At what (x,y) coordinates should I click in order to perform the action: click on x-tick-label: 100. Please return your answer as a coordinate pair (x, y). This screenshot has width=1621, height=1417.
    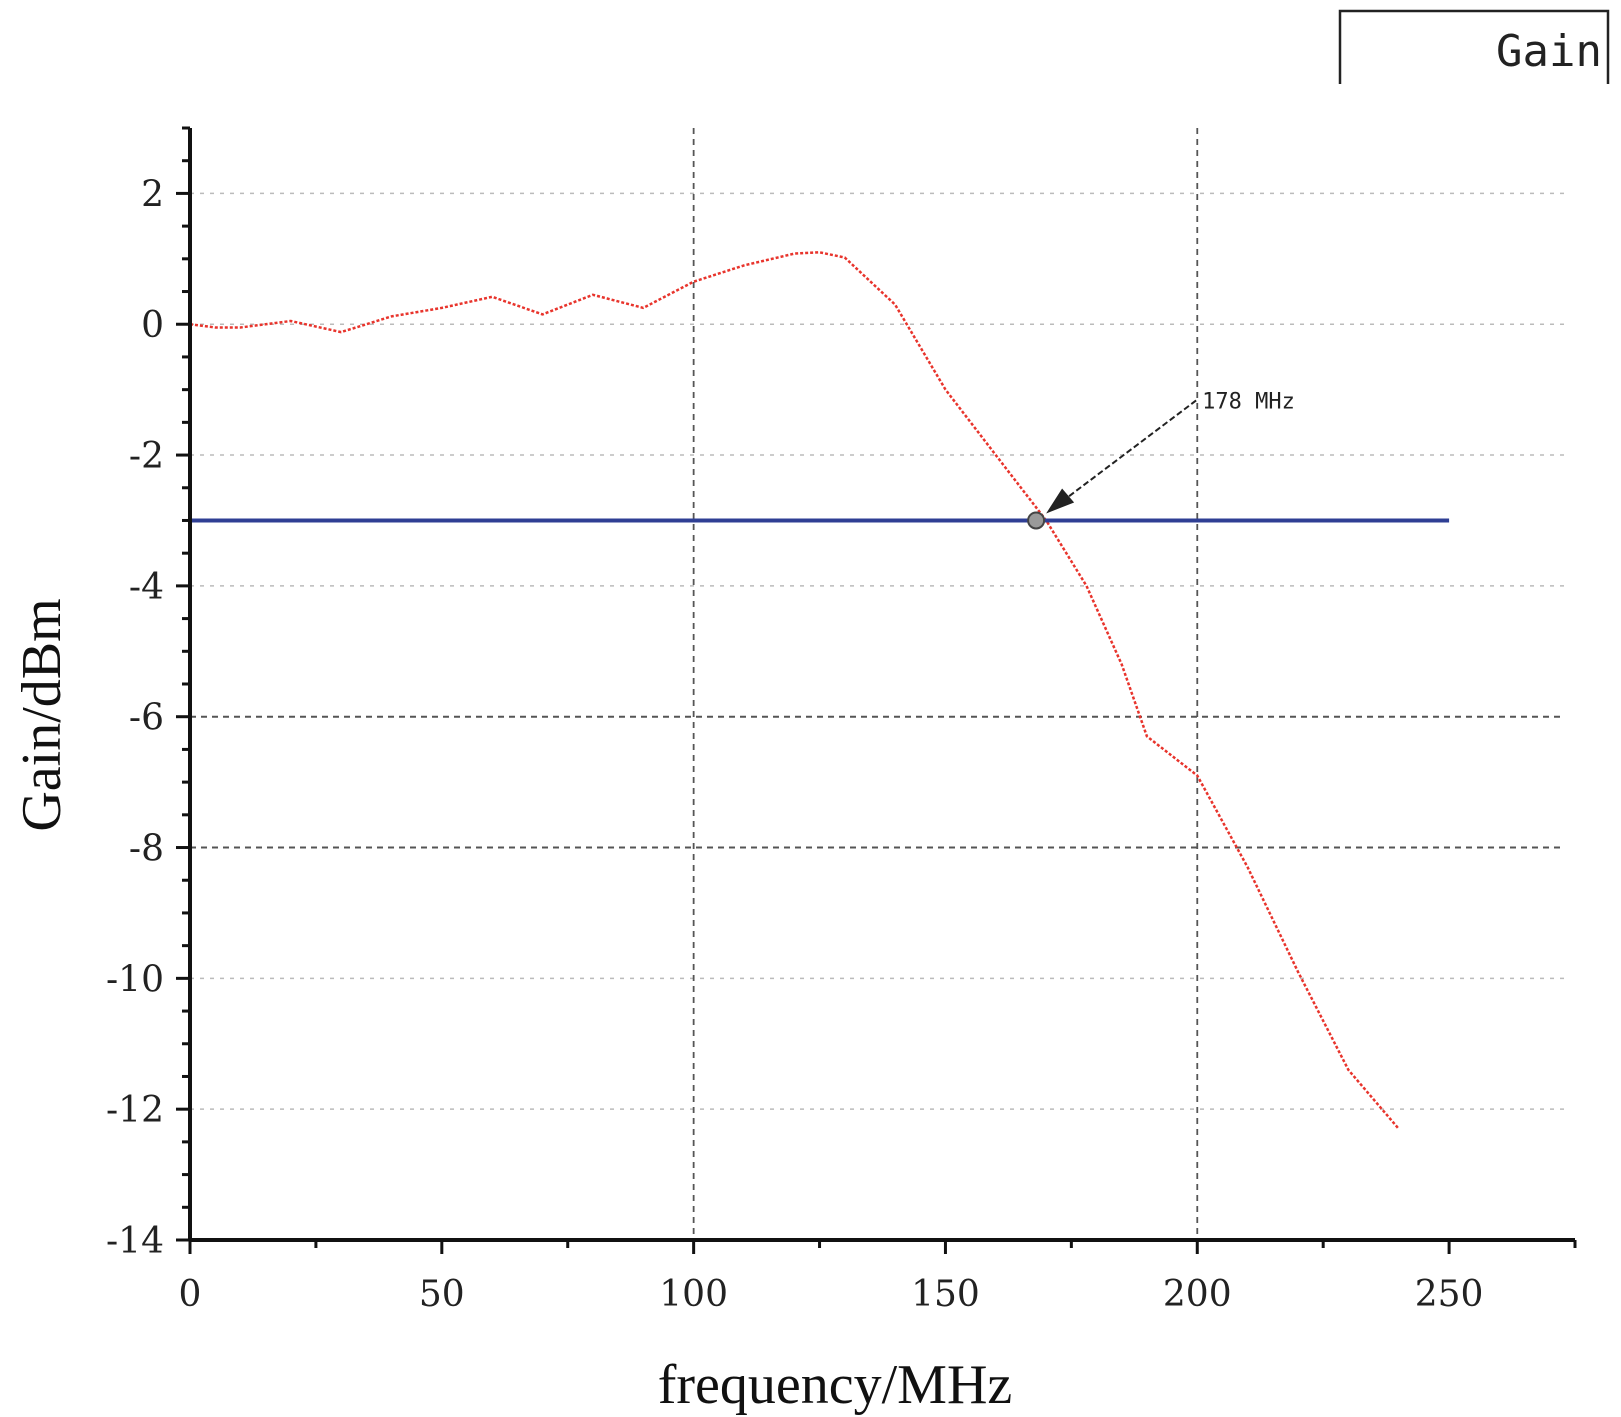
    Looking at the image, I should click on (693, 1294).